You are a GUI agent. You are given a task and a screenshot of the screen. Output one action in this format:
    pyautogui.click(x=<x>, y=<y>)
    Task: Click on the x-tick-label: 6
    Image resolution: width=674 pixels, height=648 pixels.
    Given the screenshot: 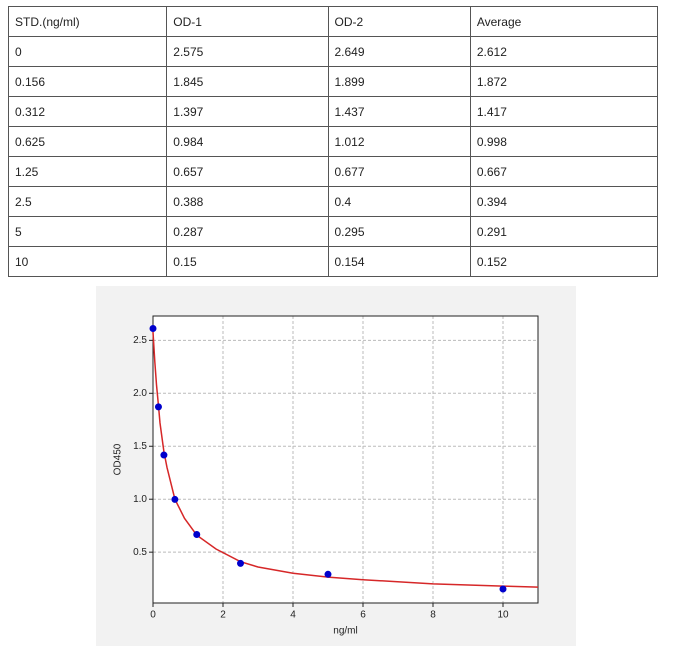 What is the action you would take?
    pyautogui.click(x=363, y=615)
    